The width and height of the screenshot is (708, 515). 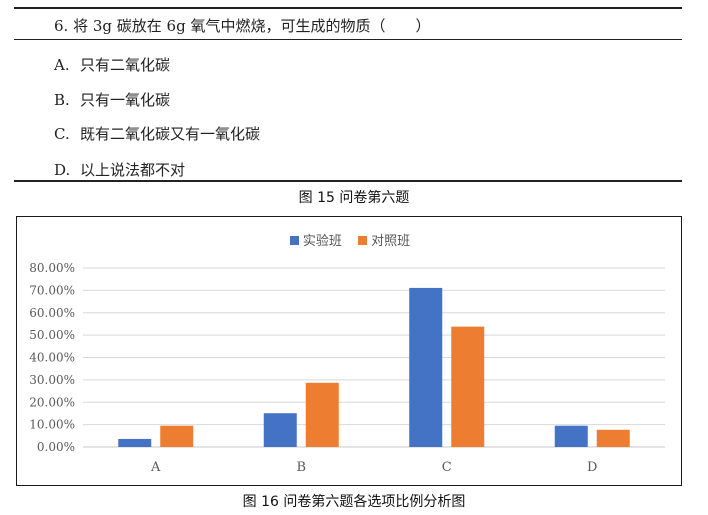 I want to click on option-letter: B., so click(x=62, y=100).